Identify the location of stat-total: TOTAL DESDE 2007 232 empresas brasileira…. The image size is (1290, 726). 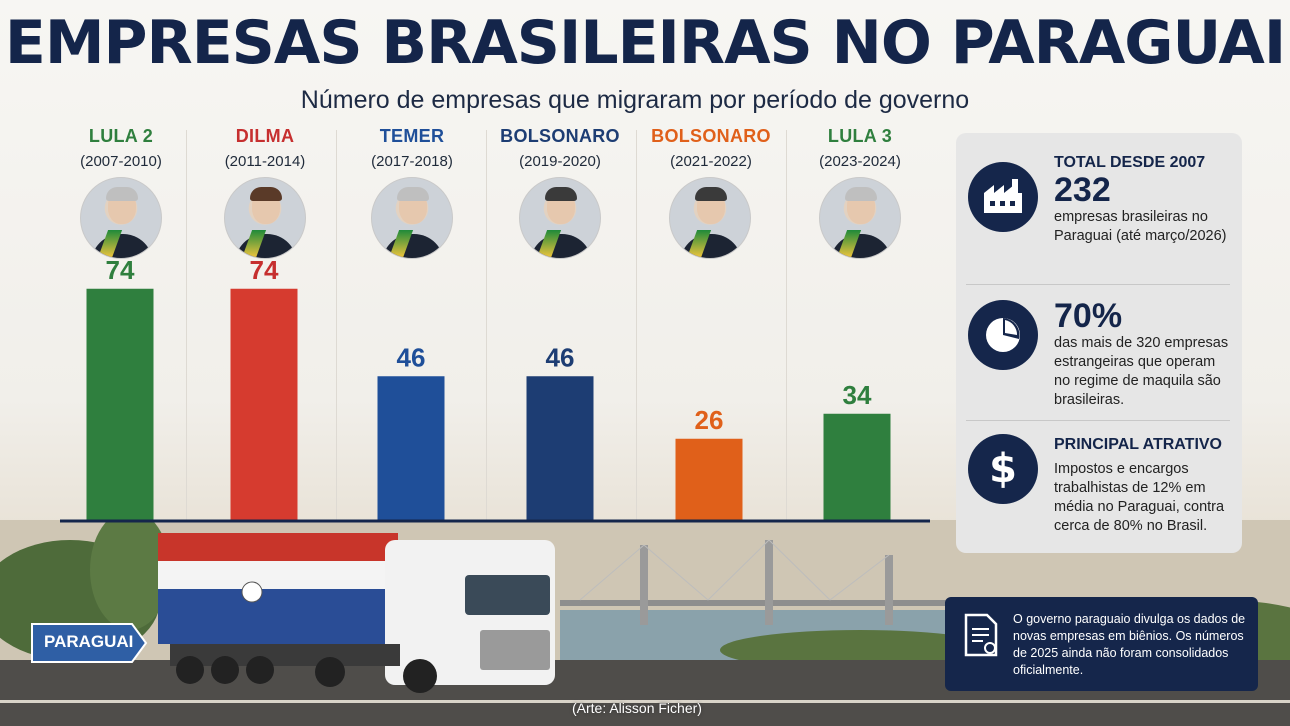
(1099, 213).